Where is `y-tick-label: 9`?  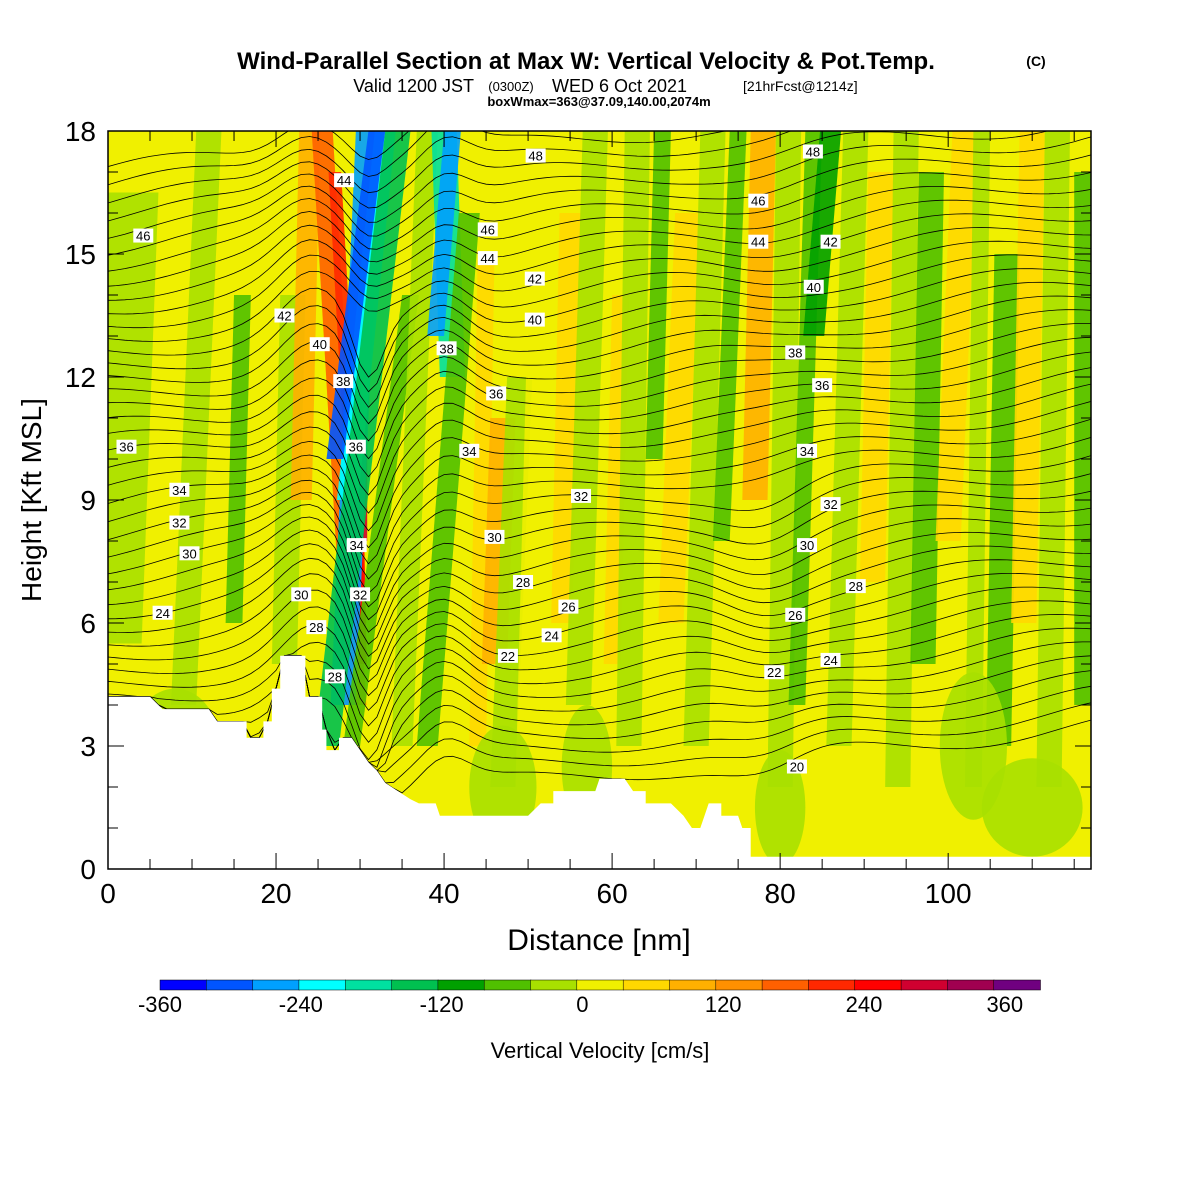
y-tick-label: 9 is located at coordinates (88, 500).